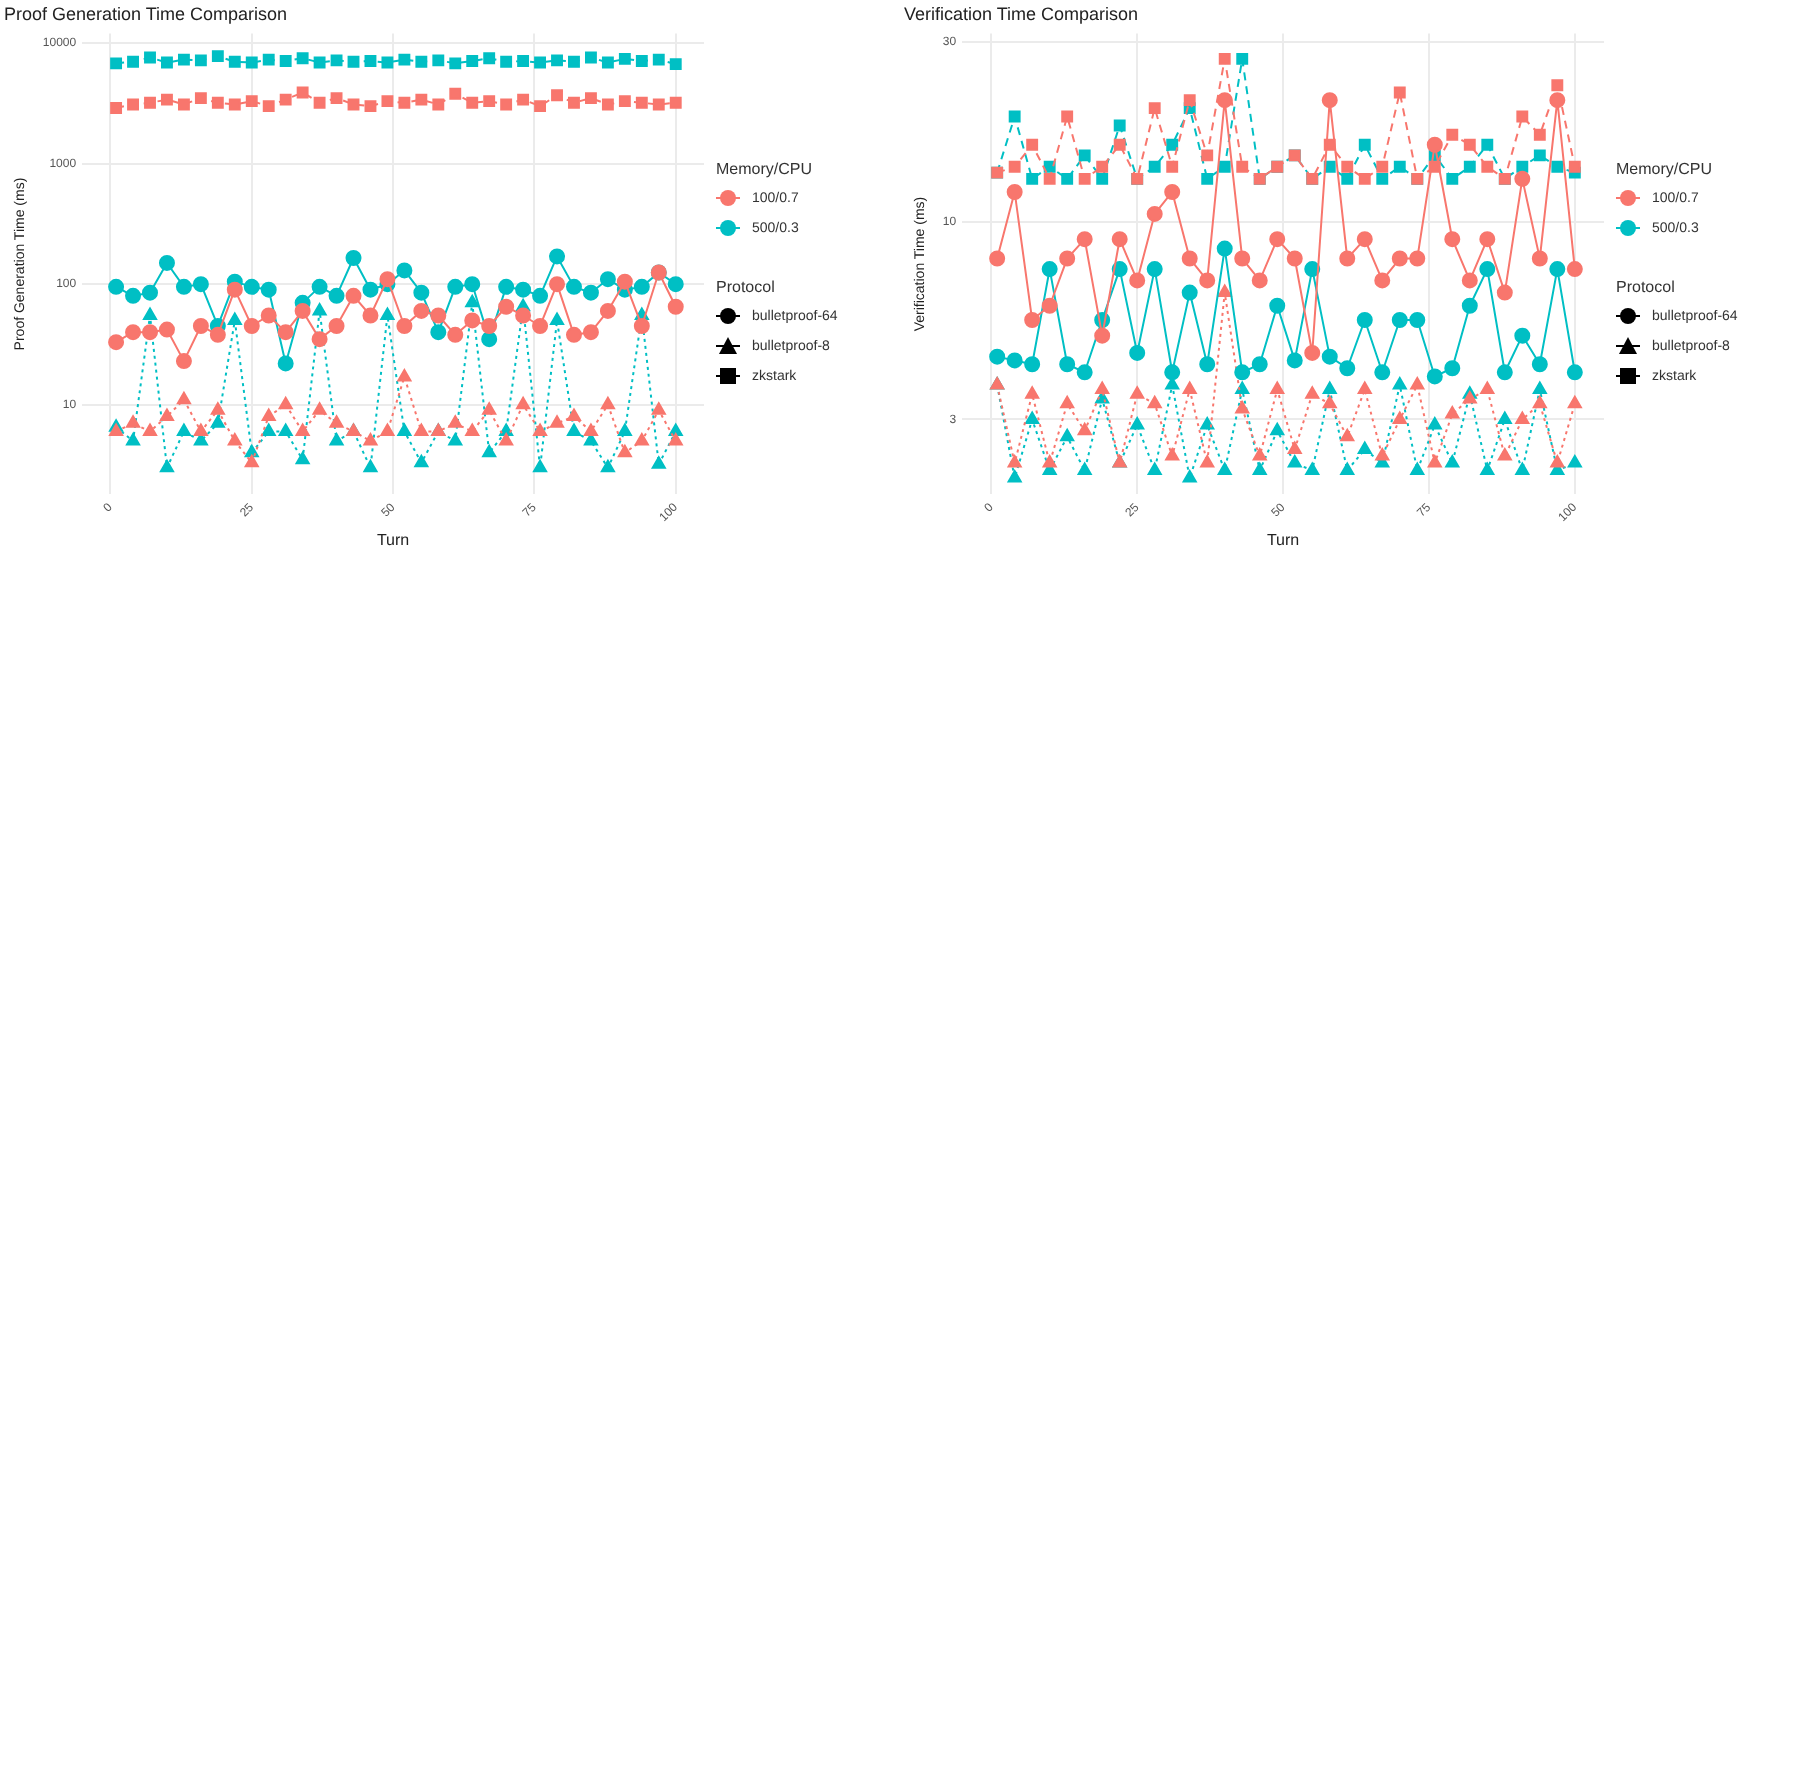 This screenshot has width=1802, height=1768. I want to click on chart-title: Verification Time Comparison, so click(1021, 13).